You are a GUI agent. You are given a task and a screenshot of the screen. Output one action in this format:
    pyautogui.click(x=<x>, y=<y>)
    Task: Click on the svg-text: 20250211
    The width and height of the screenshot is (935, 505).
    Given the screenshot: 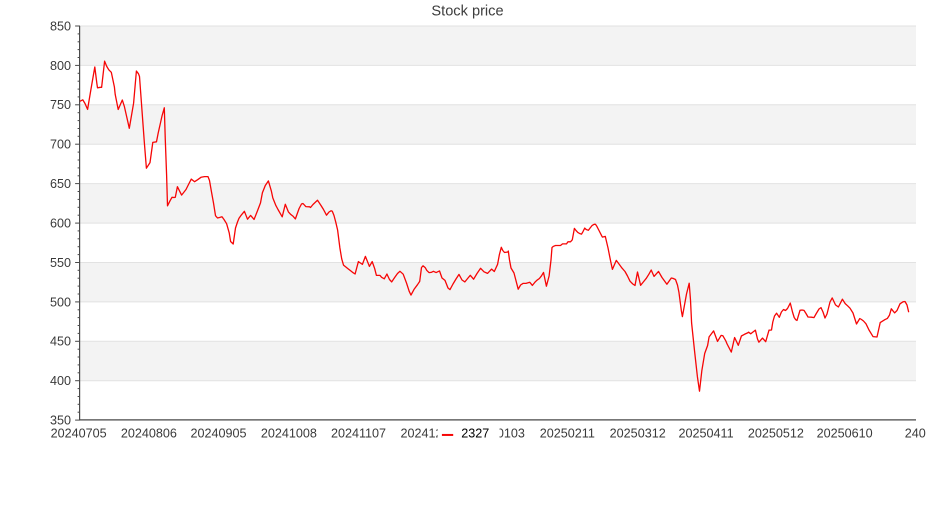 What is the action you would take?
    pyautogui.click(x=567, y=434)
    